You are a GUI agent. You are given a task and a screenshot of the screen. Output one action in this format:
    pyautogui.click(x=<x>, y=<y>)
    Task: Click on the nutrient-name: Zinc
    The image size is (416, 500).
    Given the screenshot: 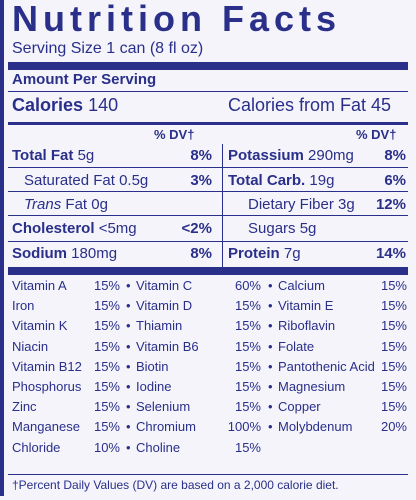 What is the action you would take?
    pyautogui.click(x=24, y=407)
    